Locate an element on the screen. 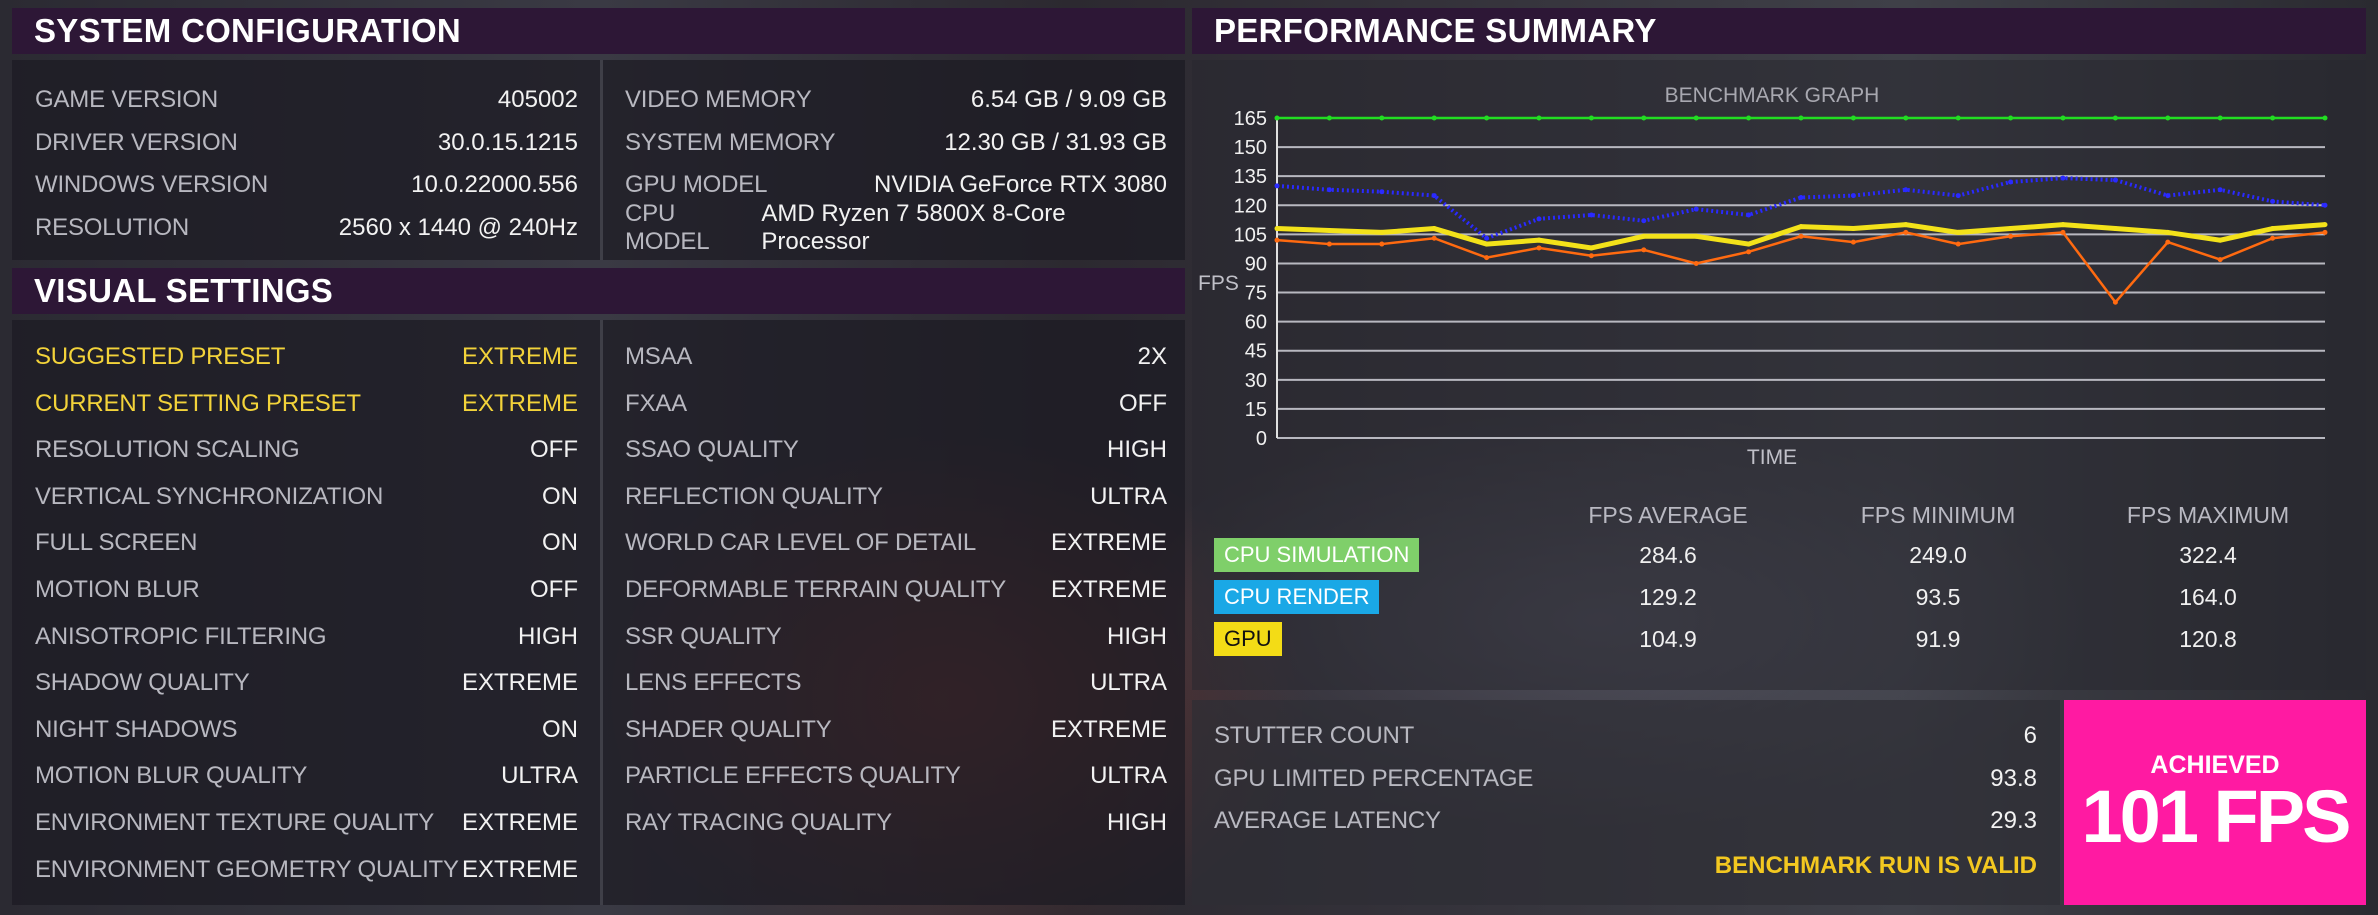 The image size is (2378, 915). achieved-label: ACHIEVED is located at coordinates (2215, 765).